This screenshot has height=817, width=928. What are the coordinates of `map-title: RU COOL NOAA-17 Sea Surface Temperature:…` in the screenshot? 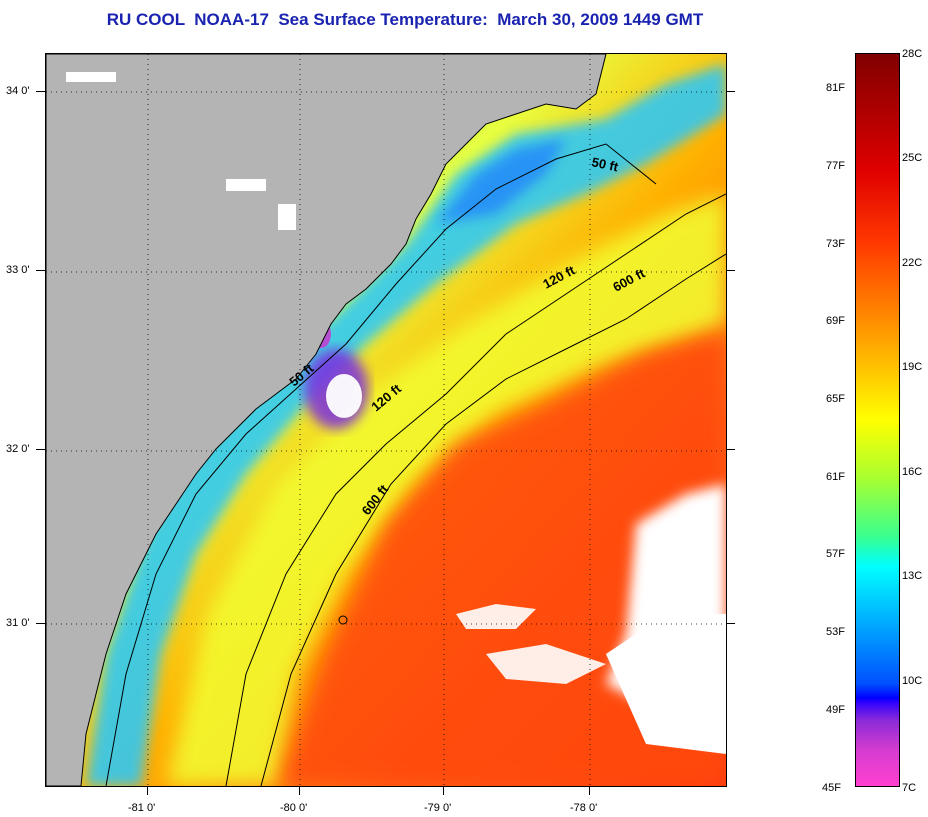 It's located at (405, 19).